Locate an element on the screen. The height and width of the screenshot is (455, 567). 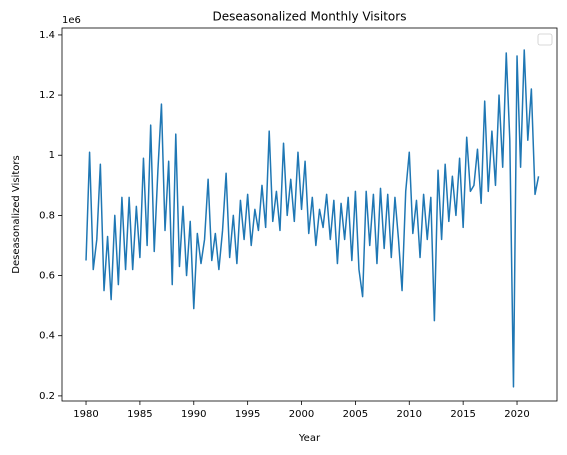
y-tick-label: 0.8 is located at coordinates (47, 215).